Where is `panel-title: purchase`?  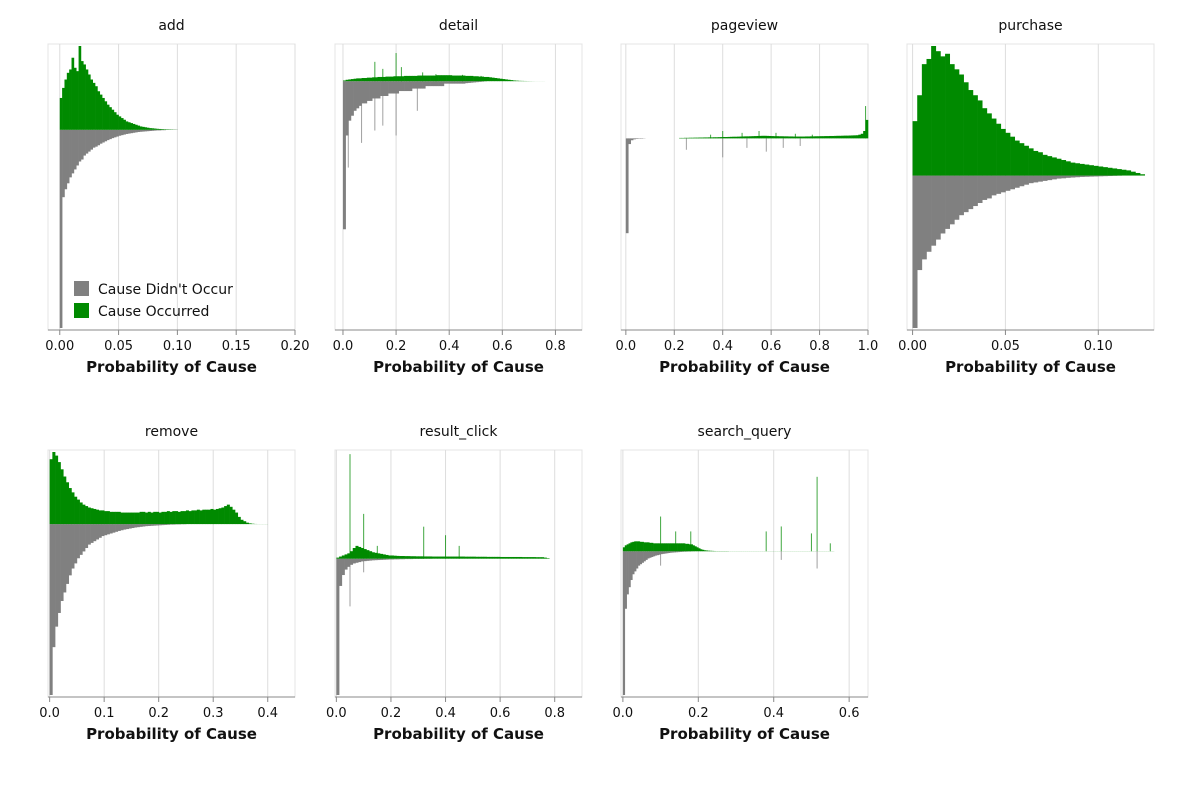
panel-title: purchase is located at coordinates (1030, 26).